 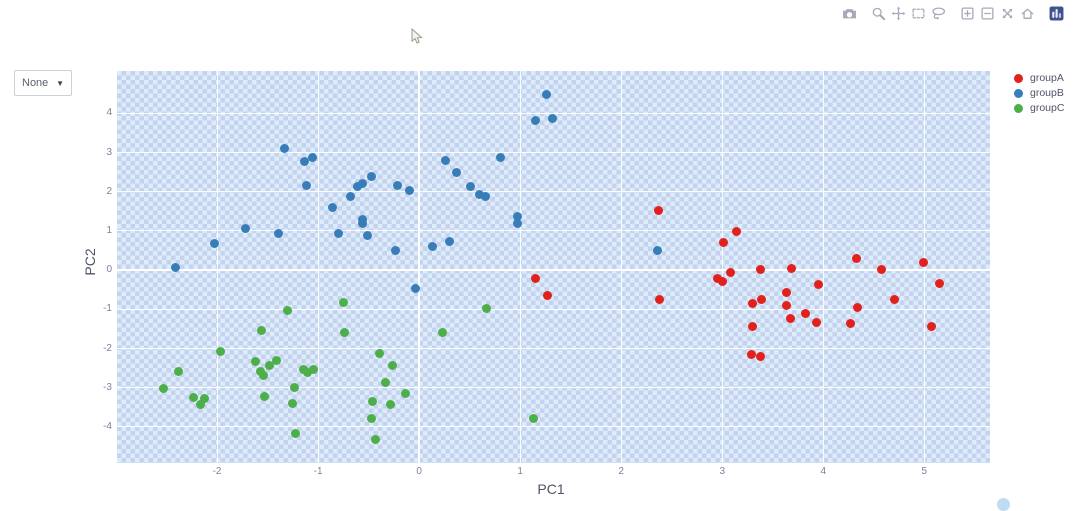 I want to click on legend-label-groupC: groupC, so click(x=1047, y=108).